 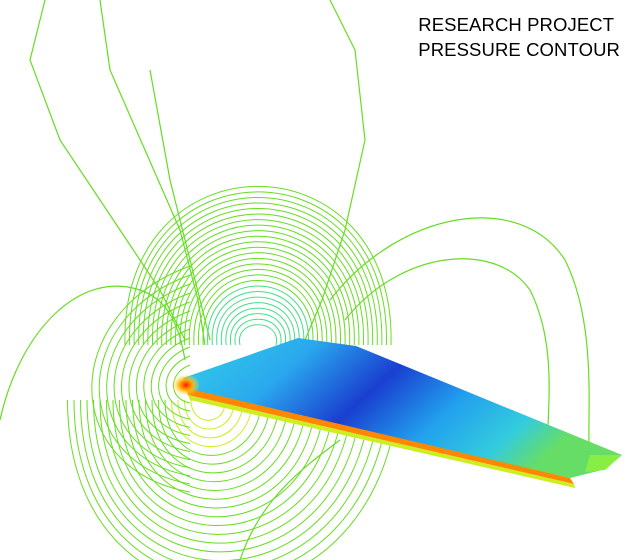 What do you see at coordinates (519, 49) in the screenshot?
I see `caption-line-pressure: PRESSURE CONTOUR` at bounding box center [519, 49].